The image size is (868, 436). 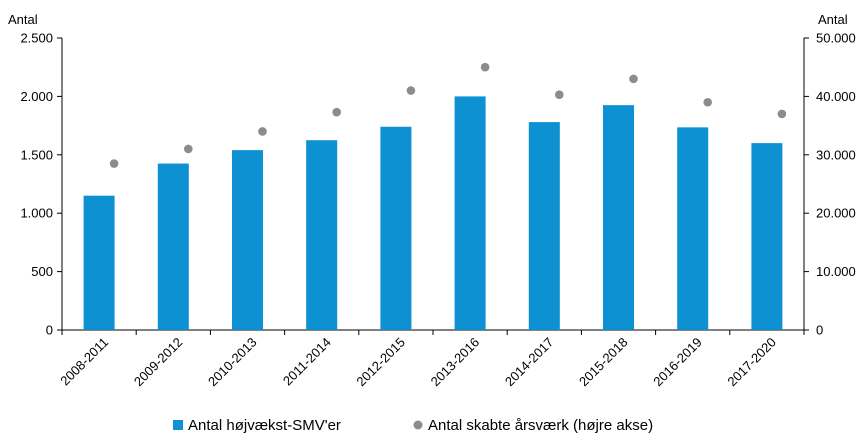 I want to click on x-tick-label: 2008-2011, so click(x=84, y=362).